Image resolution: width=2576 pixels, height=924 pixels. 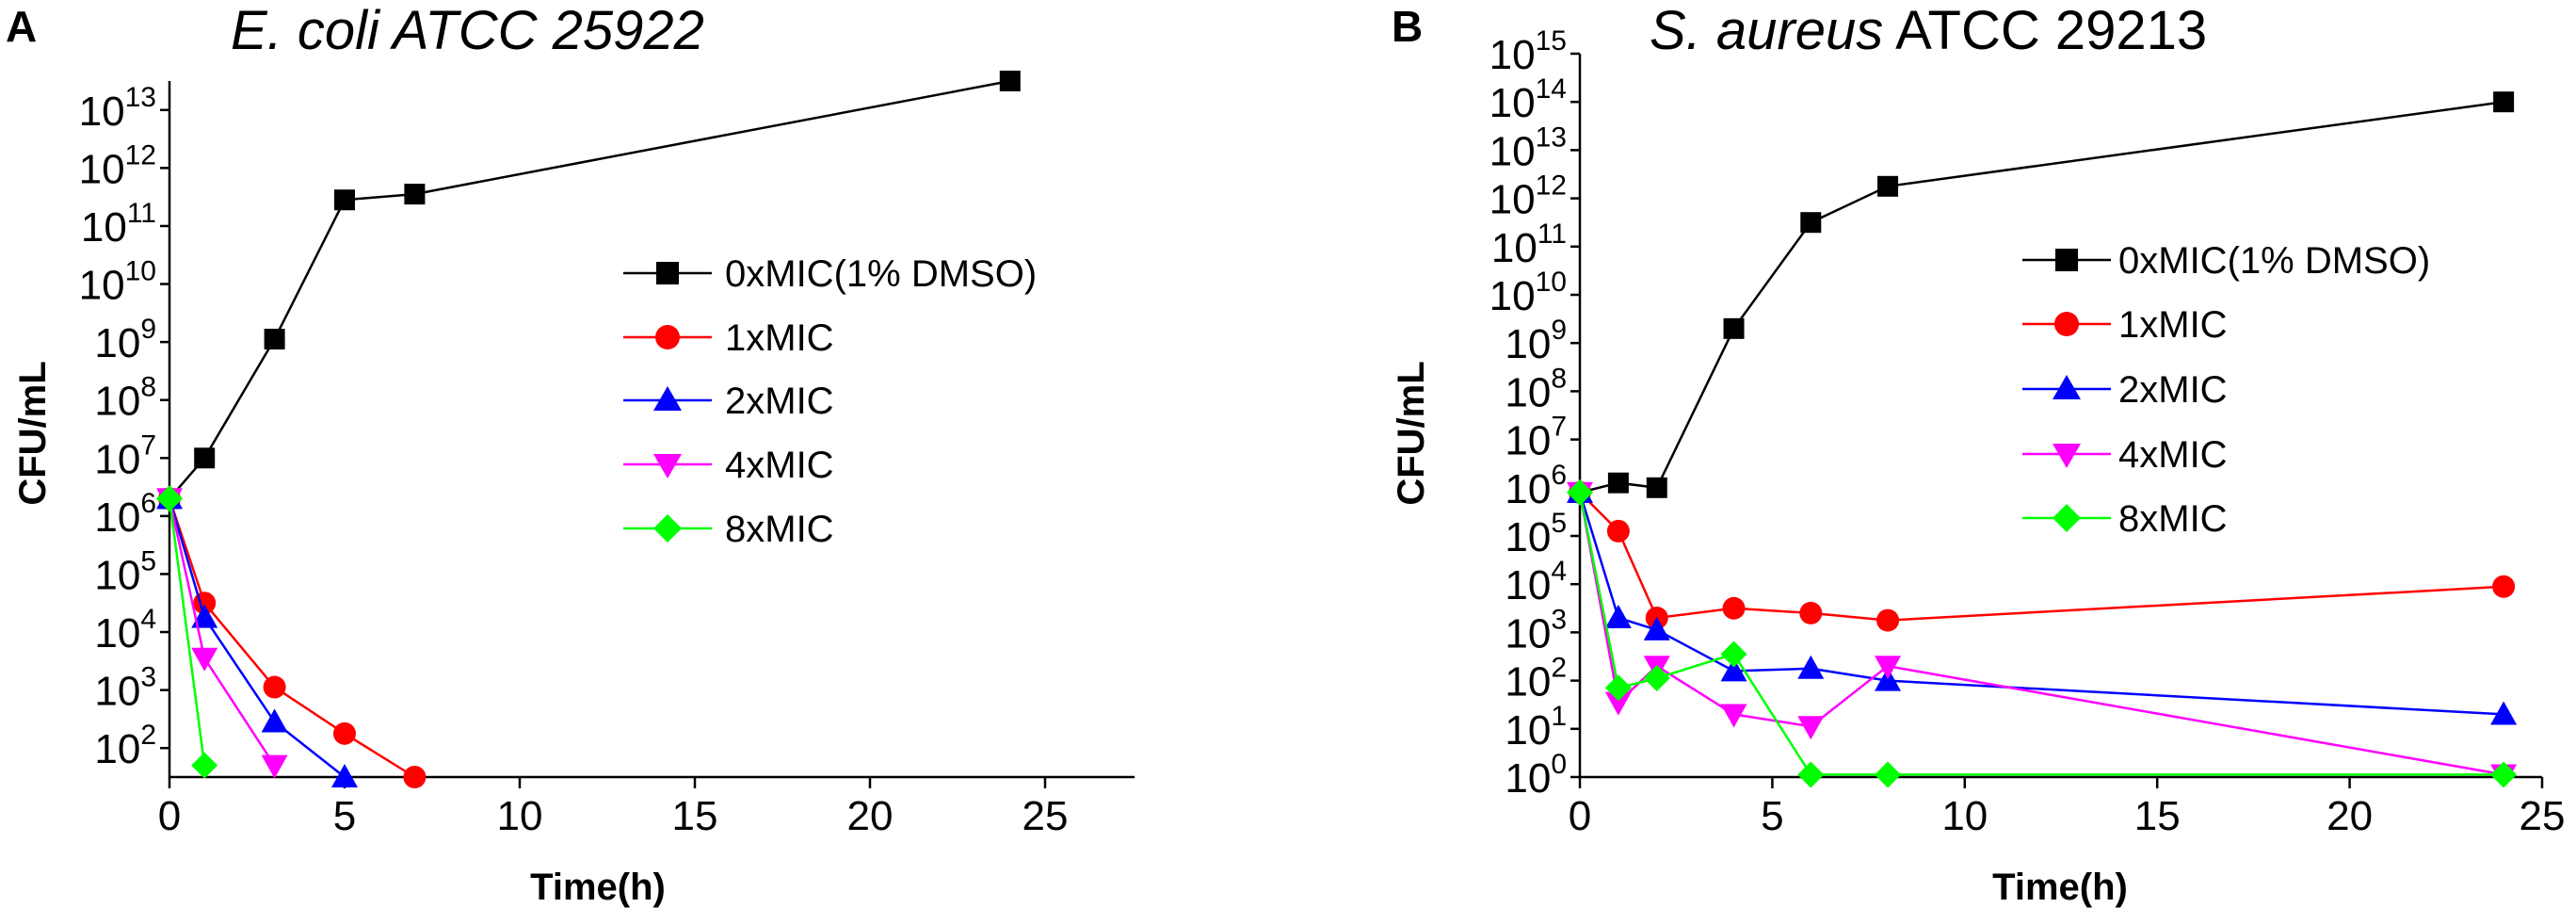 I want to click on panel-b-legend-item-2: 2xMIC, so click(x=2125, y=390).